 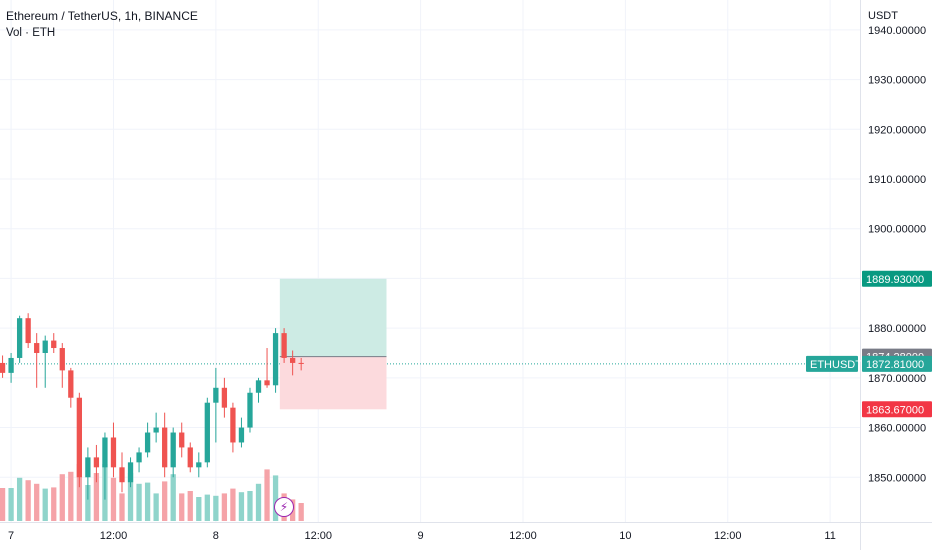 I want to click on symbol-tag-bg, so click(x=832, y=363).